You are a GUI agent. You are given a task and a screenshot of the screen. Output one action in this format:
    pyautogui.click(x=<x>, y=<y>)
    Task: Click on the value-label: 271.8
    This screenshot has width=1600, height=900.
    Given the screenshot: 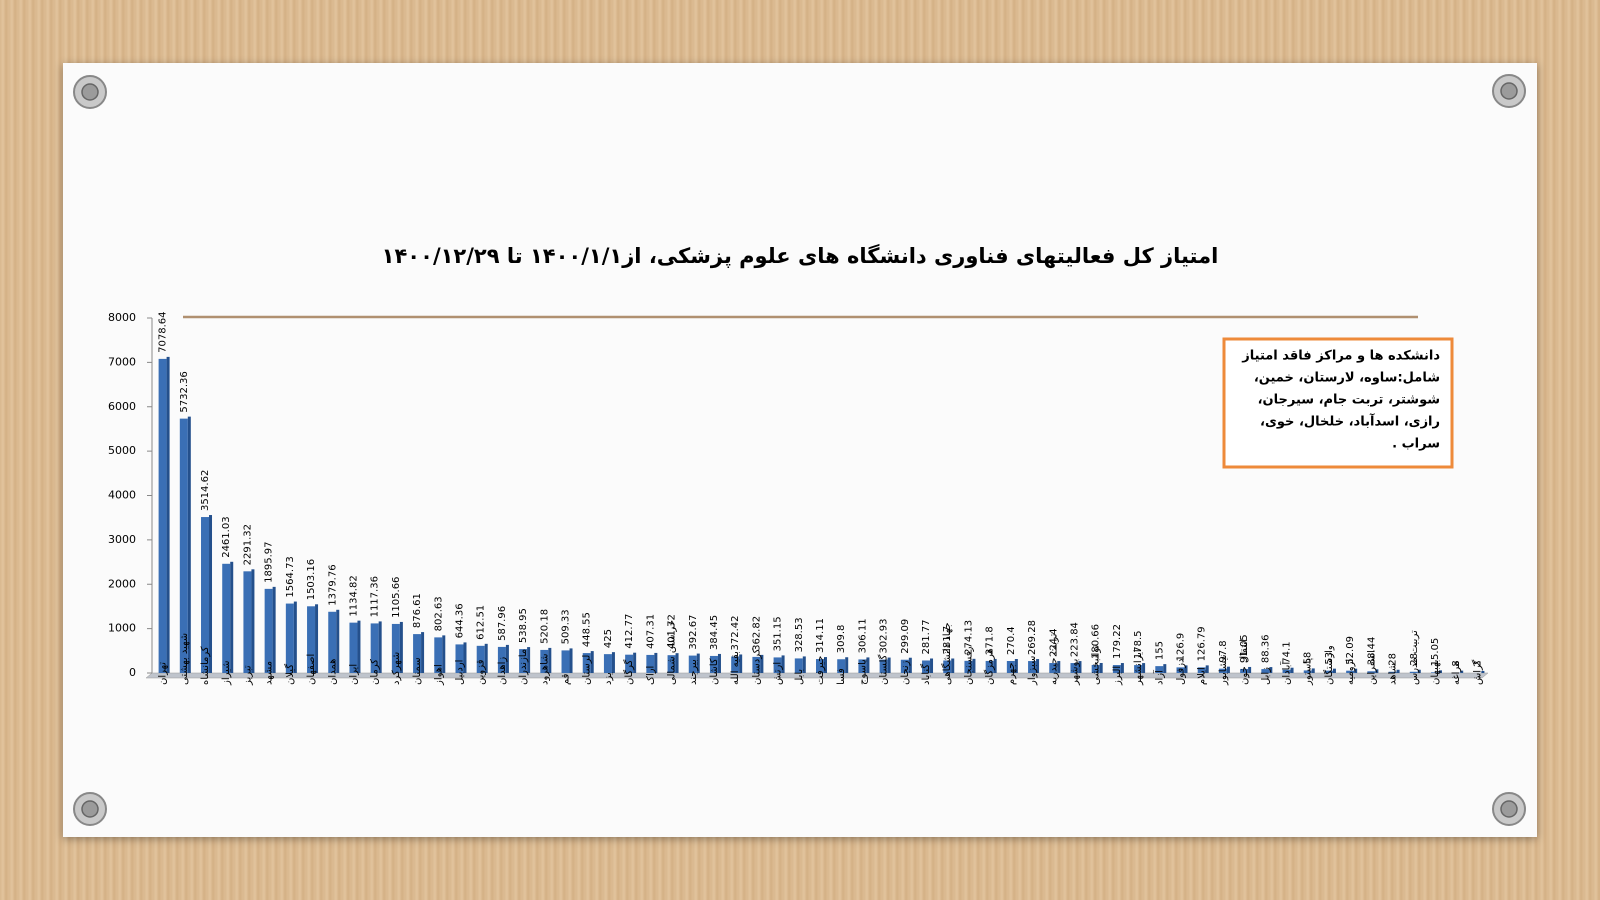 What is the action you would take?
    pyautogui.click(x=990, y=640)
    